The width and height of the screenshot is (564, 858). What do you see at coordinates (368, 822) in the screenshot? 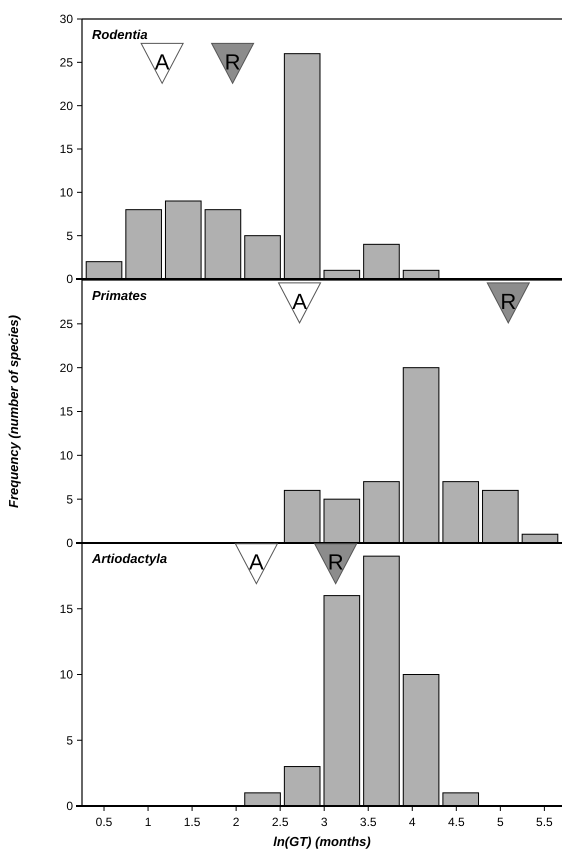
I see `x-tick-label: 3.5` at bounding box center [368, 822].